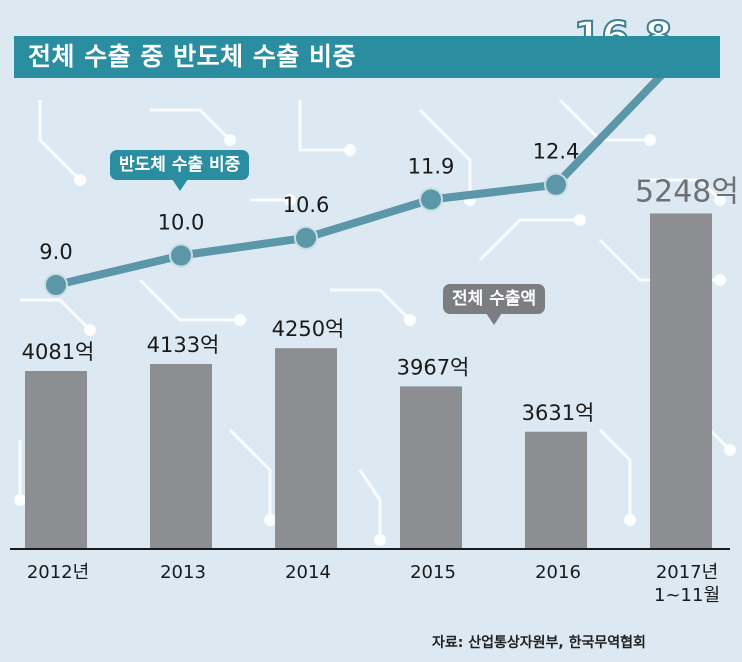 The height and width of the screenshot is (662, 742). Describe the element at coordinates (431, 166) in the screenshot. I see `line-value-label-3: 11.9` at that location.